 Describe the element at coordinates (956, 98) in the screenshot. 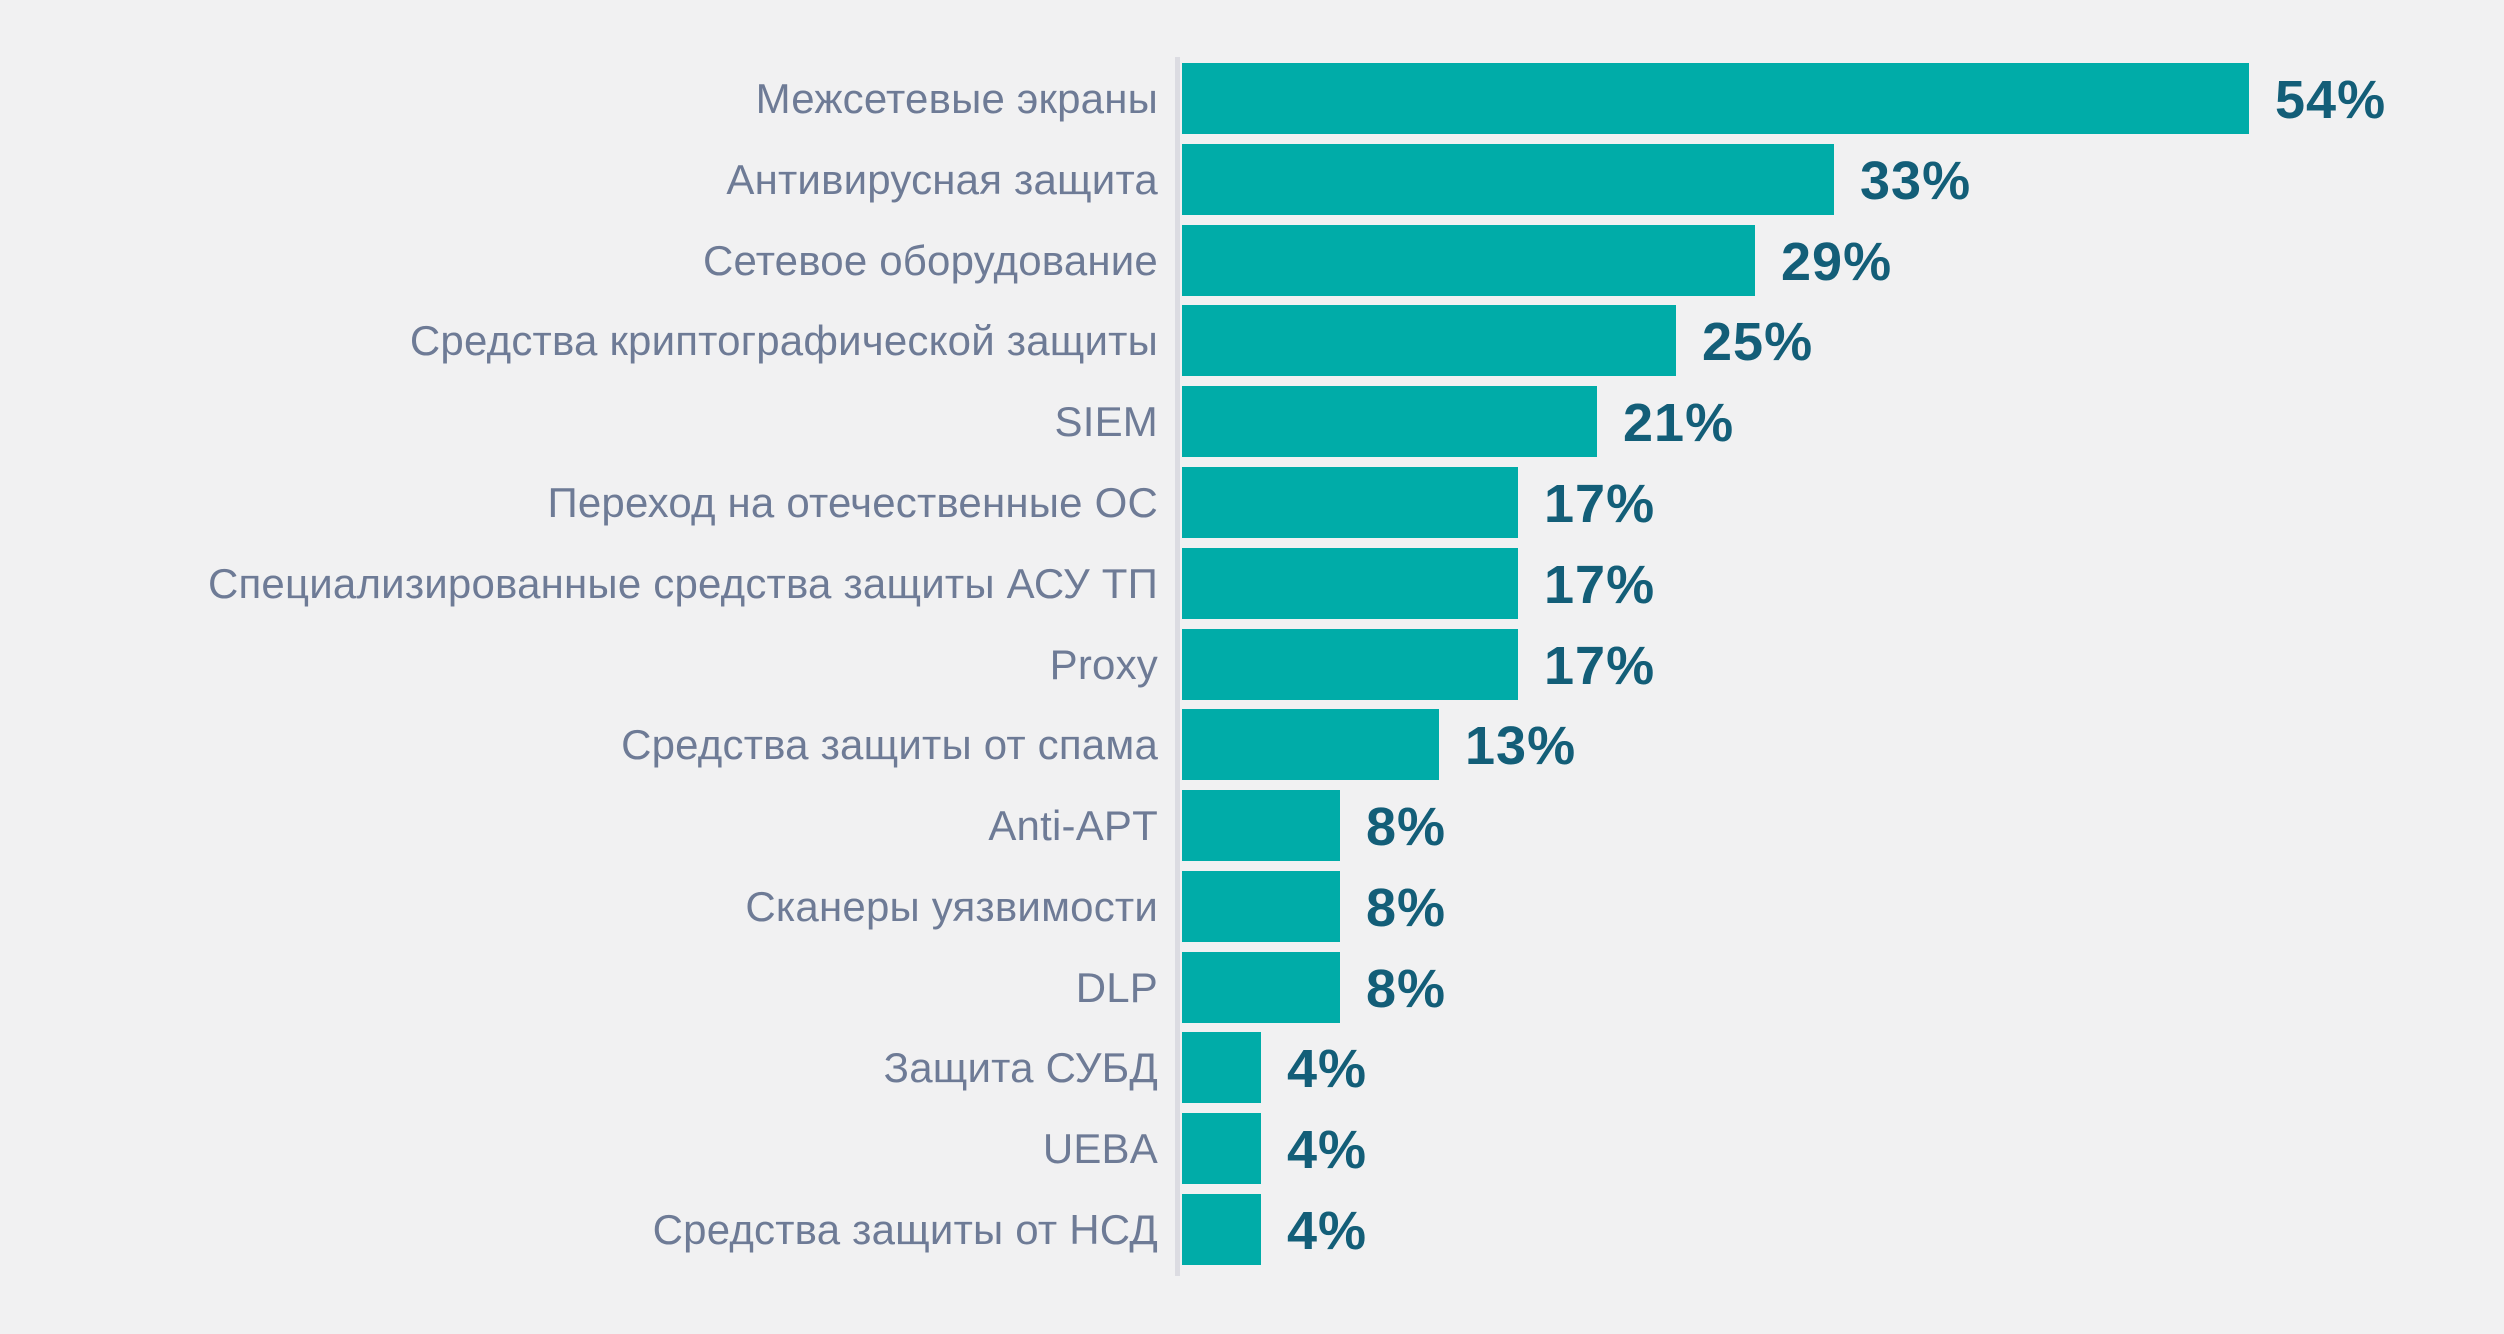

I see `category-label: Межсетевые экраны` at that location.